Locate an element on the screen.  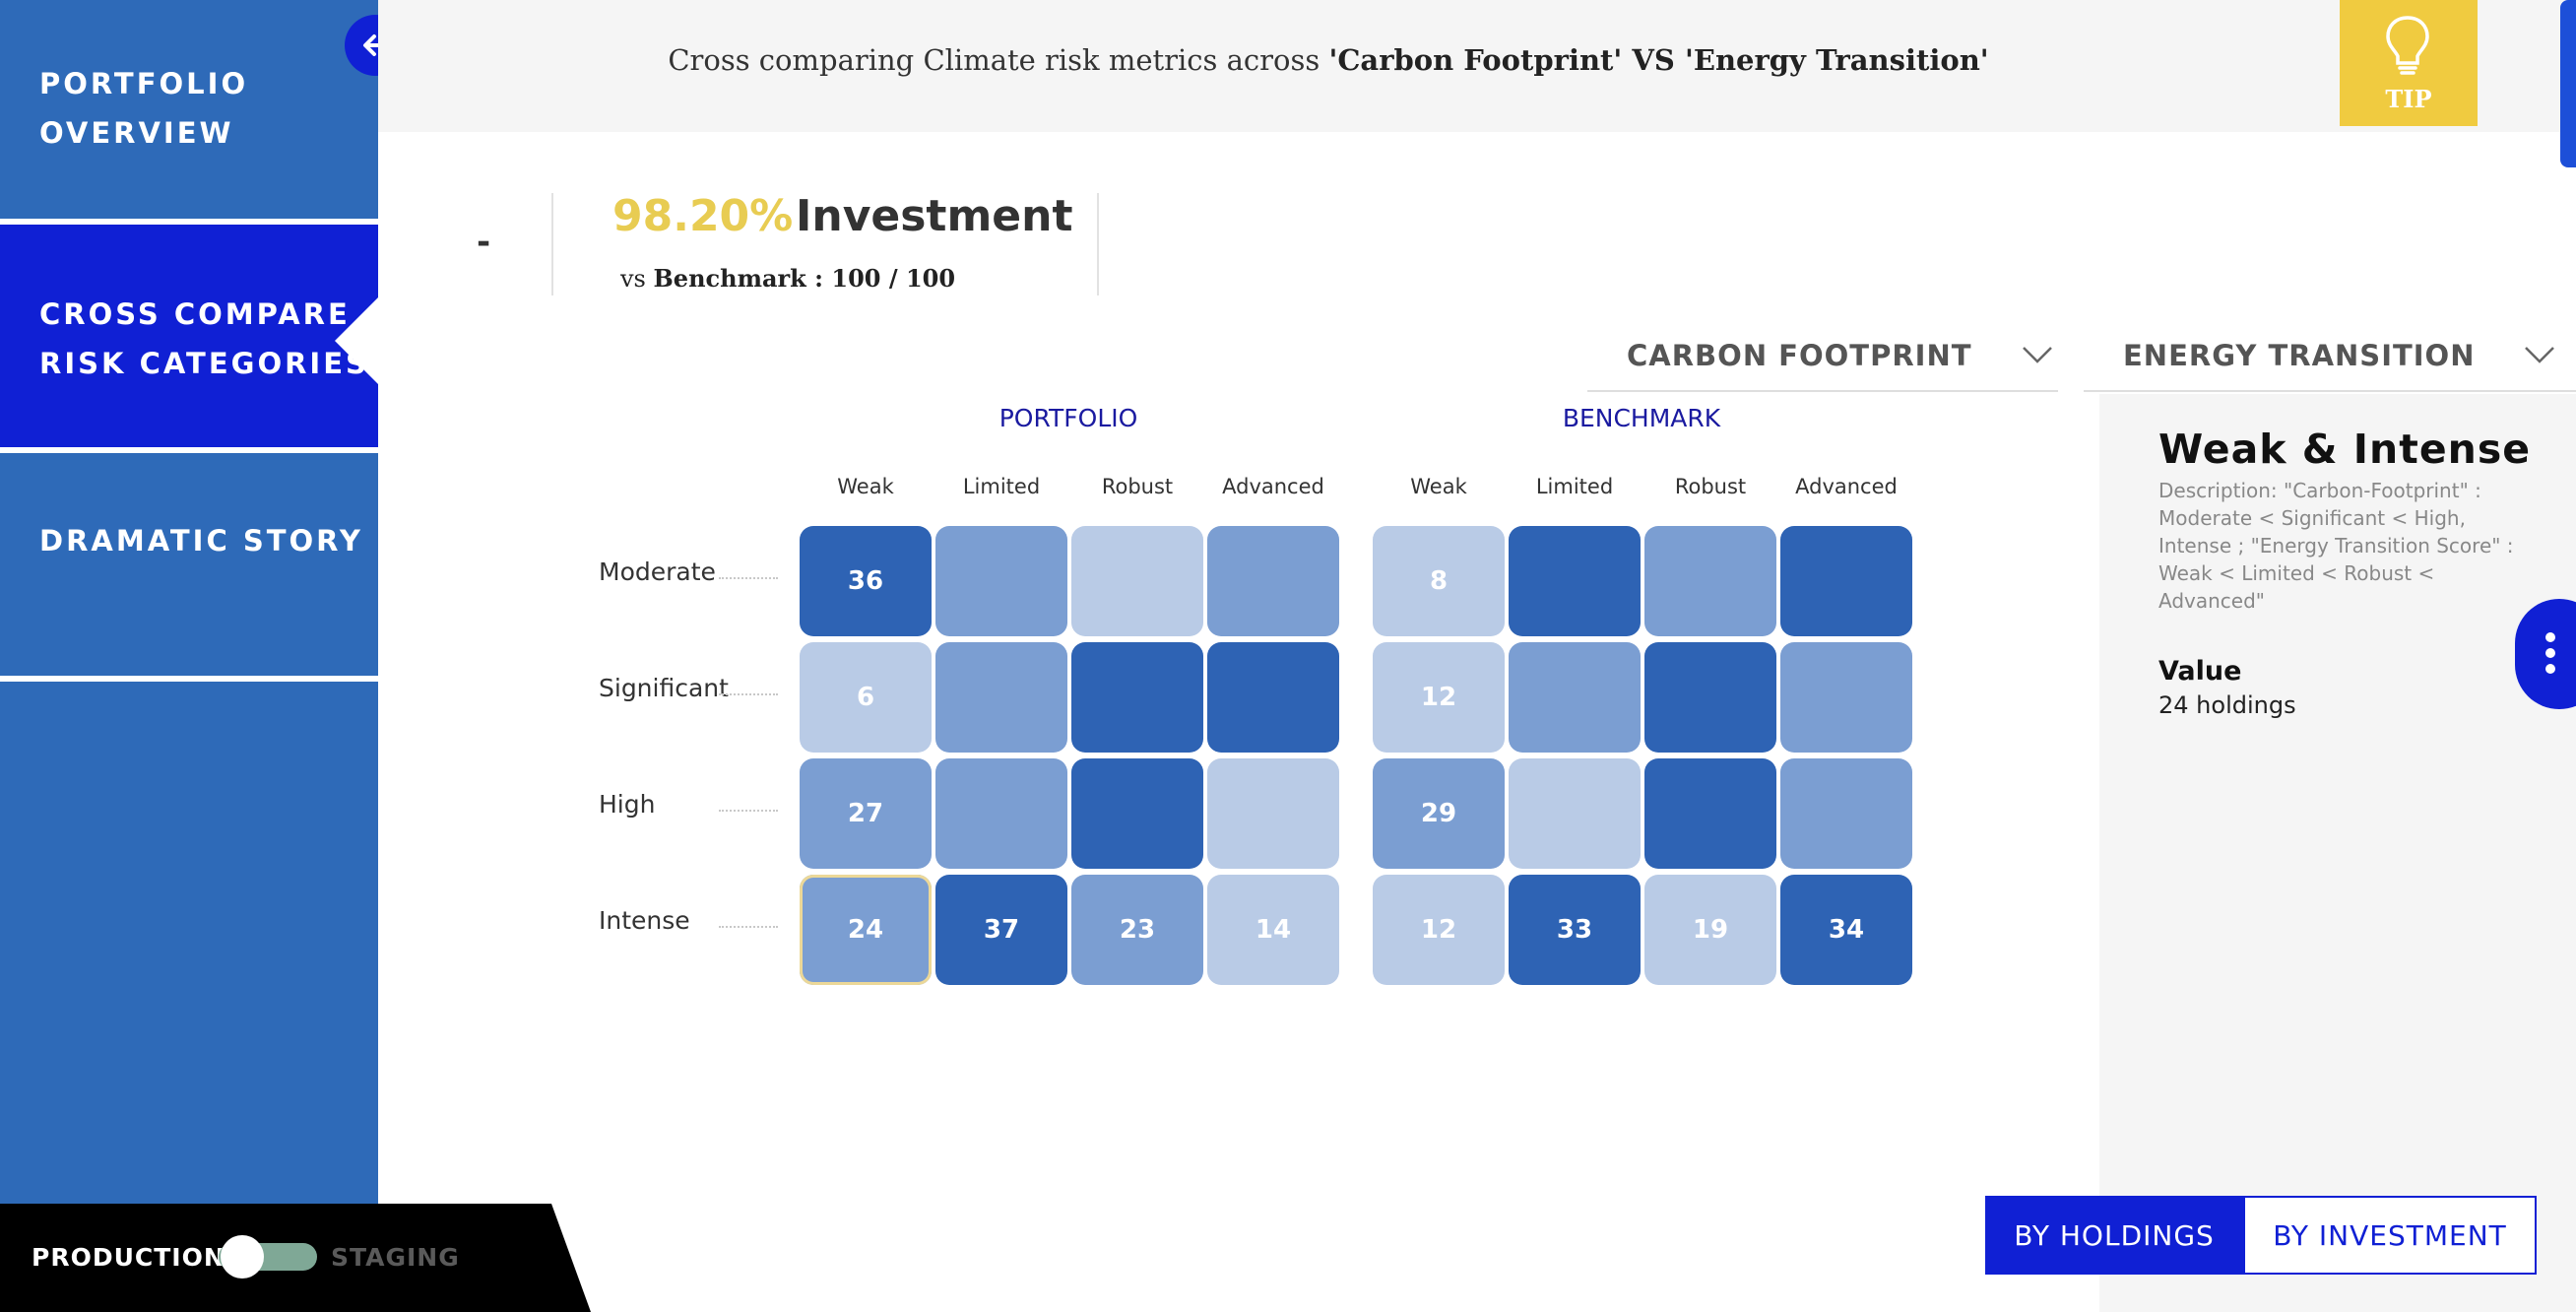
benchmark-cell: 19 is located at coordinates (1710, 930).